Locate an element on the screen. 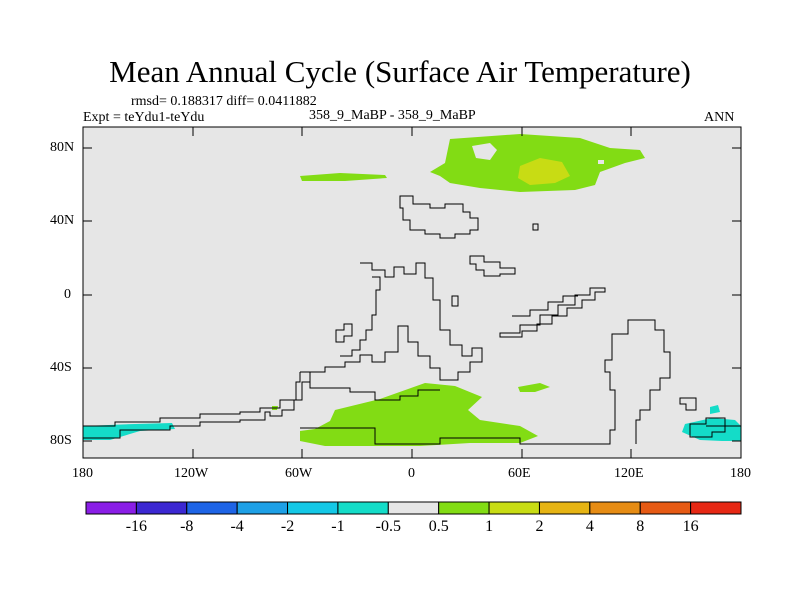  colorbar-label: 2 is located at coordinates (539, 526).